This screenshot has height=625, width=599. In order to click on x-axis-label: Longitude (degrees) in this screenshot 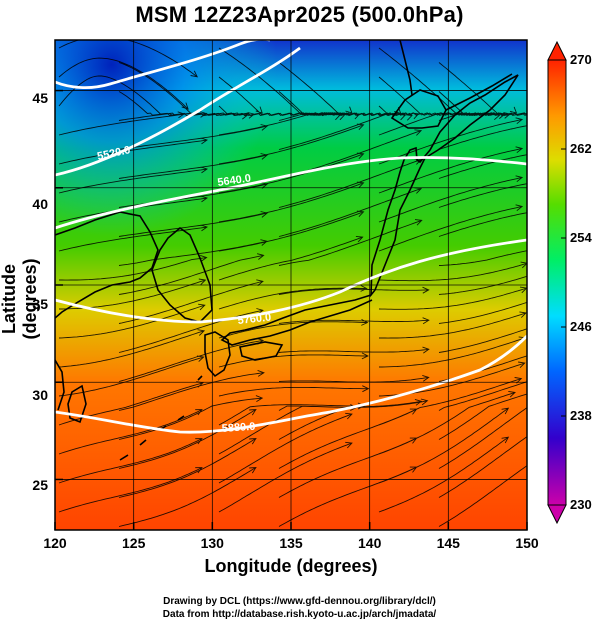, I will do `click(291, 566)`.